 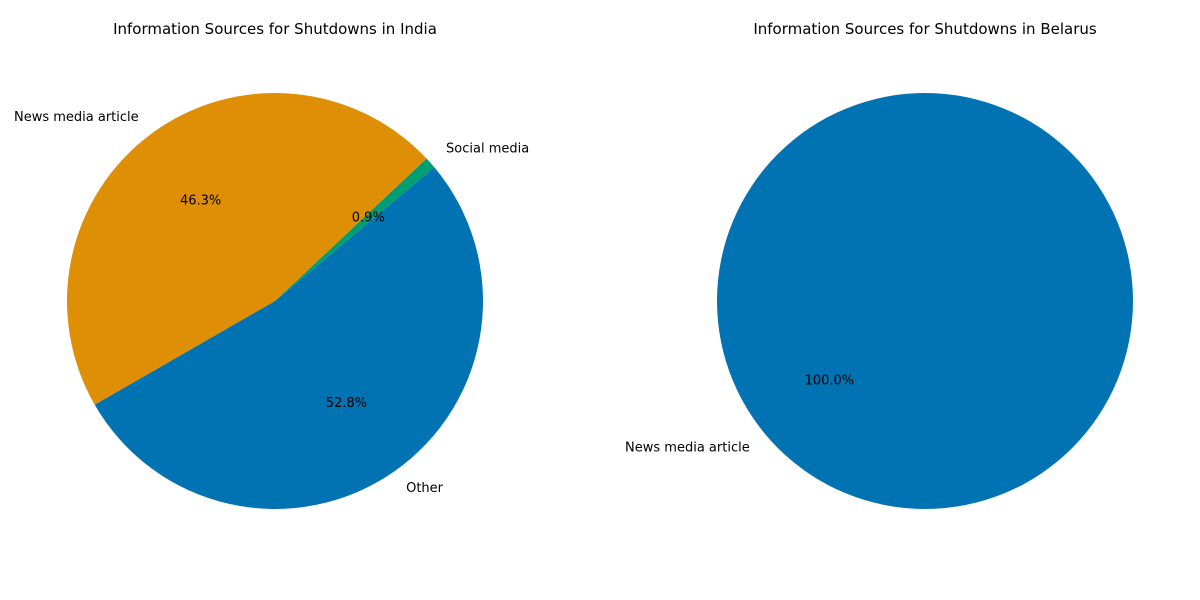 I want to click on pct-label-india-news-media-article: 46.3%, so click(x=200, y=200).